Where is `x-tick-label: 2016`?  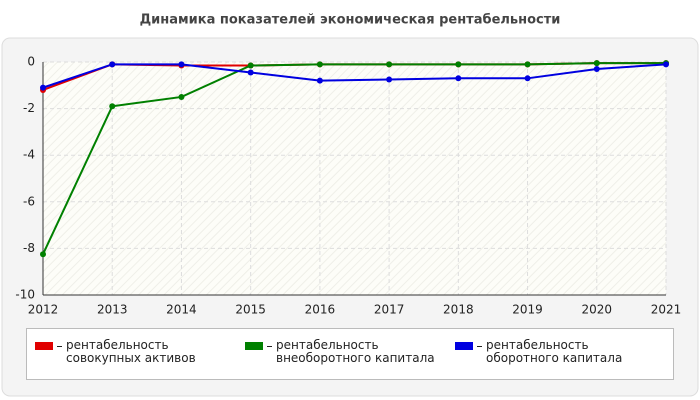 x-tick-label: 2016 is located at coordinates (320, 310).